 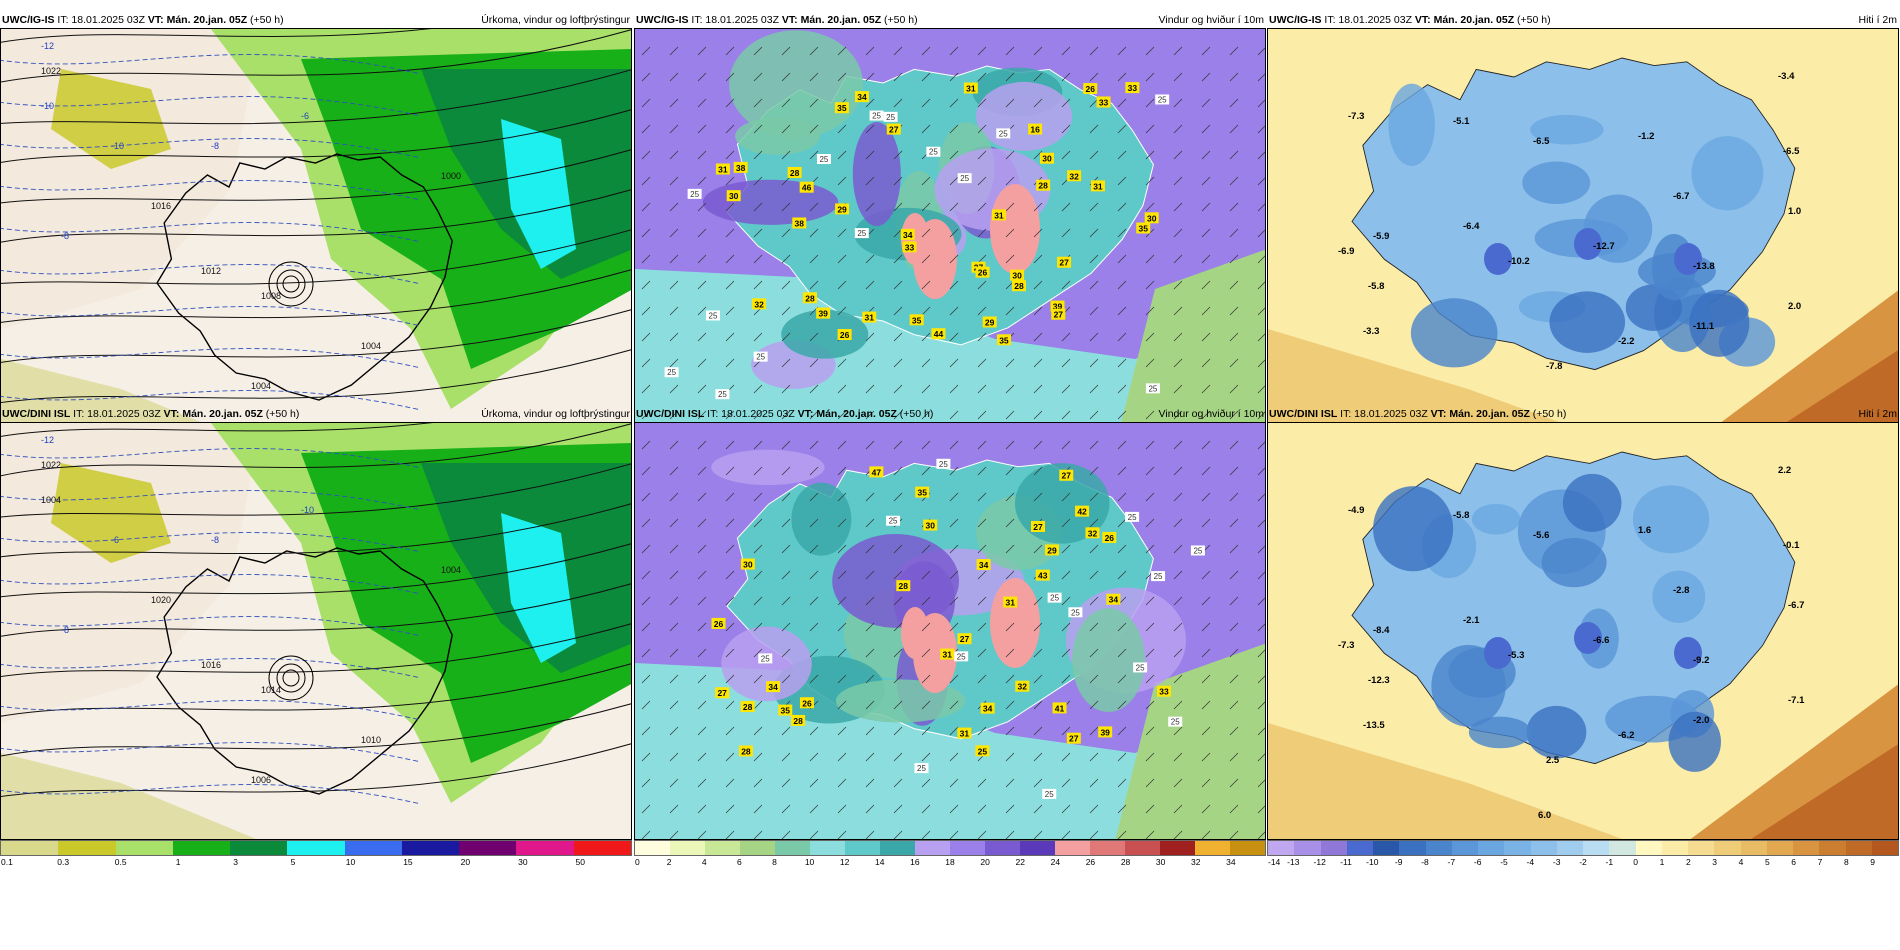 I want to click on temperature-label: -4.9, so click(x=1356, y=510).